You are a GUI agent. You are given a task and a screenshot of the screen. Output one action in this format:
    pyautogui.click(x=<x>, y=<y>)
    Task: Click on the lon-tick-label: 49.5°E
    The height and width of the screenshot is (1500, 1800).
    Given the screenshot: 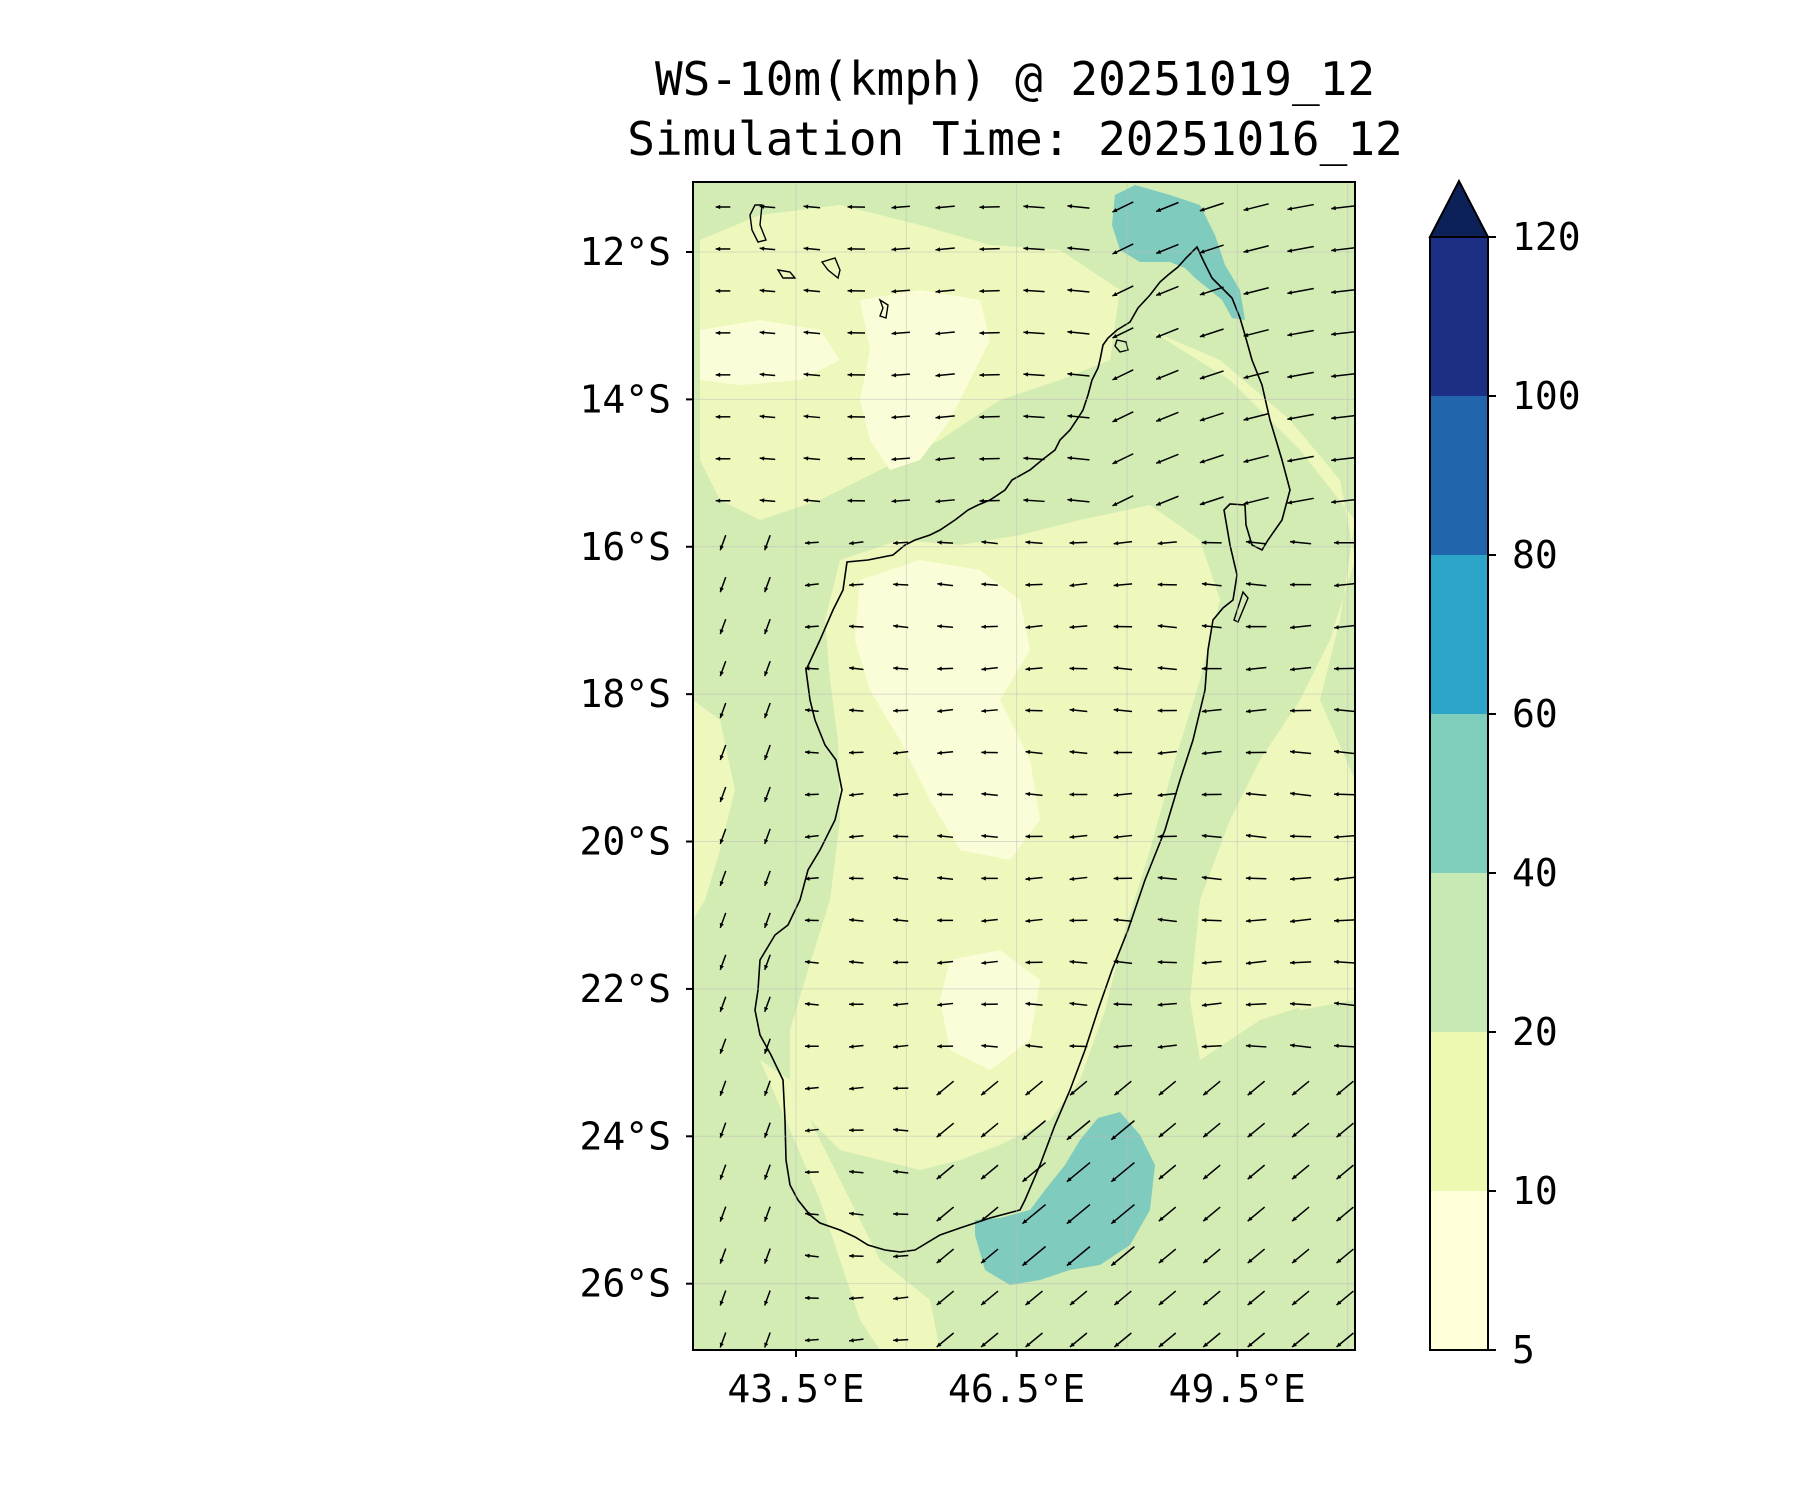 What is the action you would take?
    pyautogui.click(x=1237, y=1389)
    